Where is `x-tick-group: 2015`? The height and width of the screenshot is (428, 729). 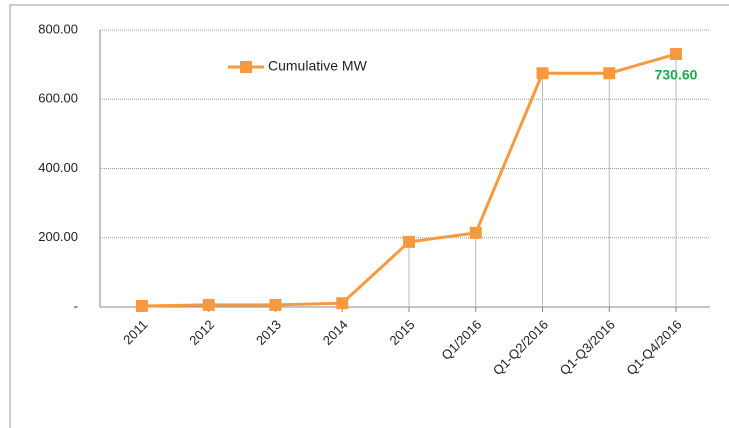
x-tick-group: 2015 is located at coordinates (401, 332).